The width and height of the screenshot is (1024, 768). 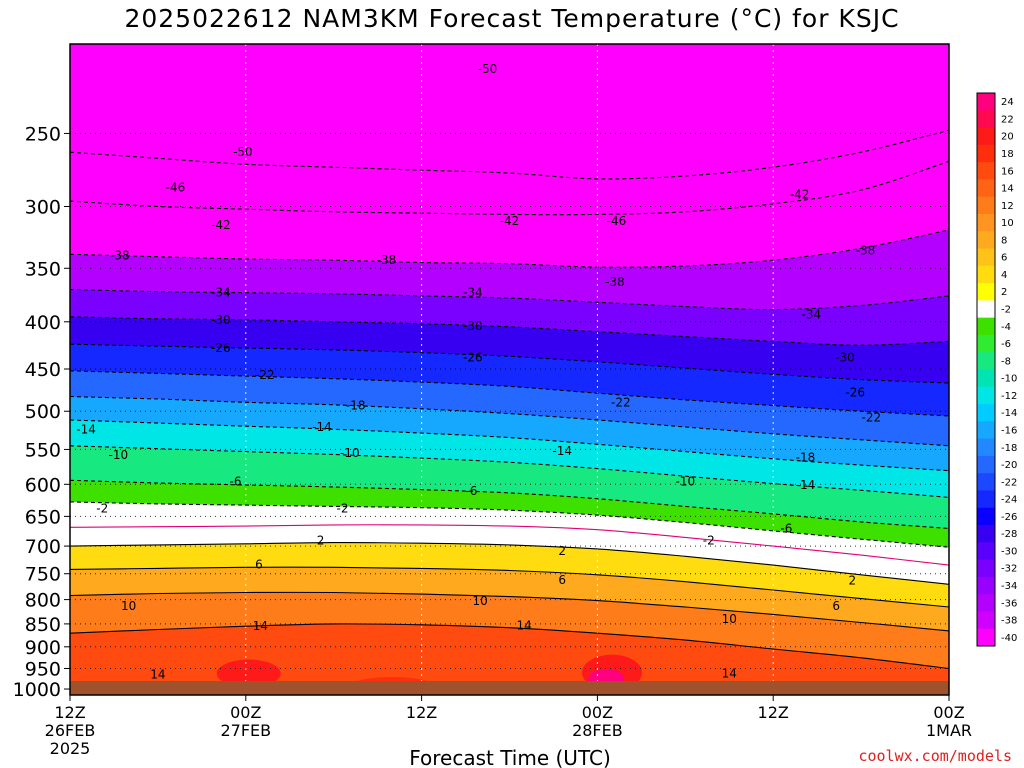 What do you see at coordinates (43, 450) in the screenshot?
I see `y-tick-label: 550` at bounding box center [43, 450].